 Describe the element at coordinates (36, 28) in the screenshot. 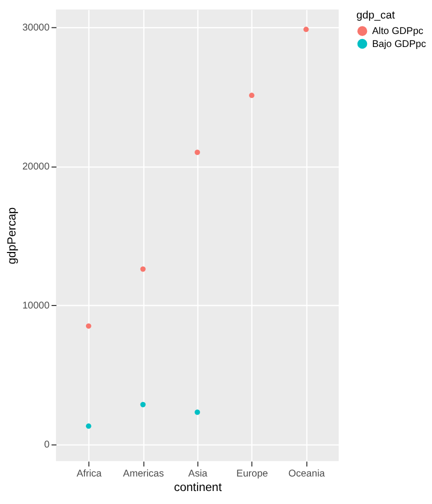

I see `y-tick-label: 30000` at that location.